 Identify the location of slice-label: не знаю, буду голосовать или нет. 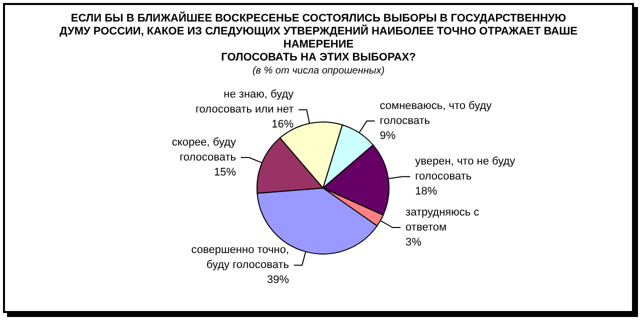
(245, 102).